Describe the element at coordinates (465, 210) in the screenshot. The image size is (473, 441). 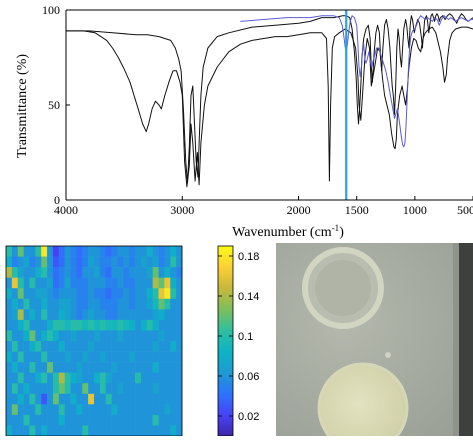
I see `x-tick-label: 500` at that location.